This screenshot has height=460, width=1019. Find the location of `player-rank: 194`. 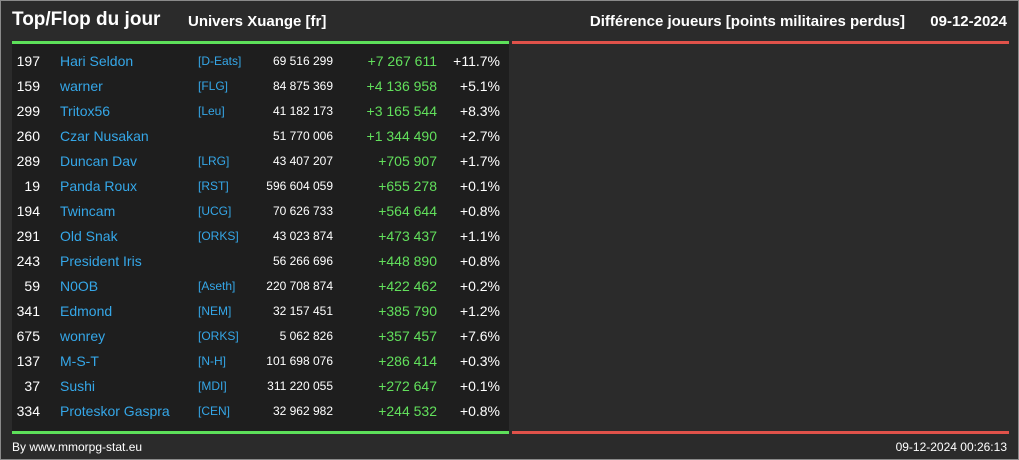

player-rank: 194 is located at coordinates (28, 211).